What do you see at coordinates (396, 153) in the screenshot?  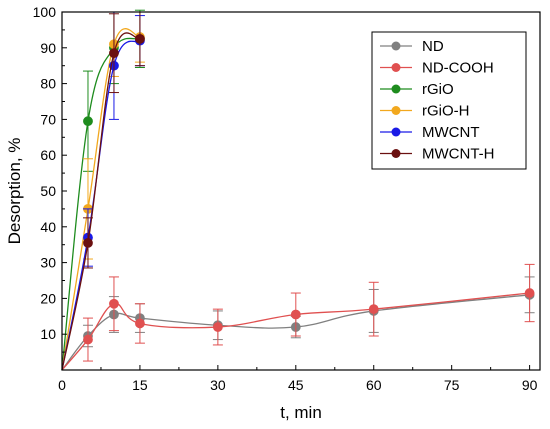 I see `legend-marker-MWCNT-H` at bounding box center [396, 153].